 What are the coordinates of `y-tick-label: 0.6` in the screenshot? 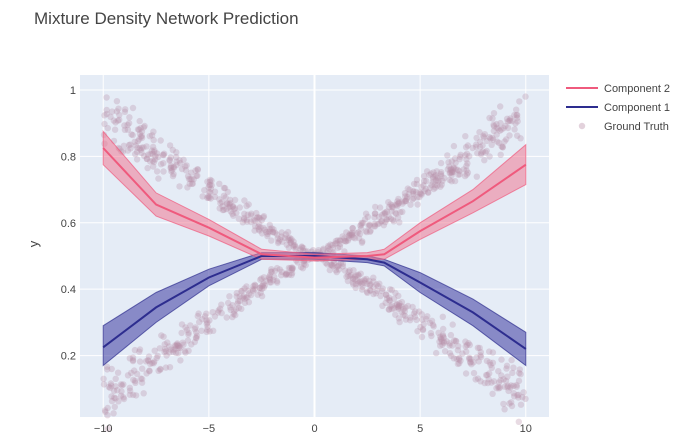 It's located at (68, 224).